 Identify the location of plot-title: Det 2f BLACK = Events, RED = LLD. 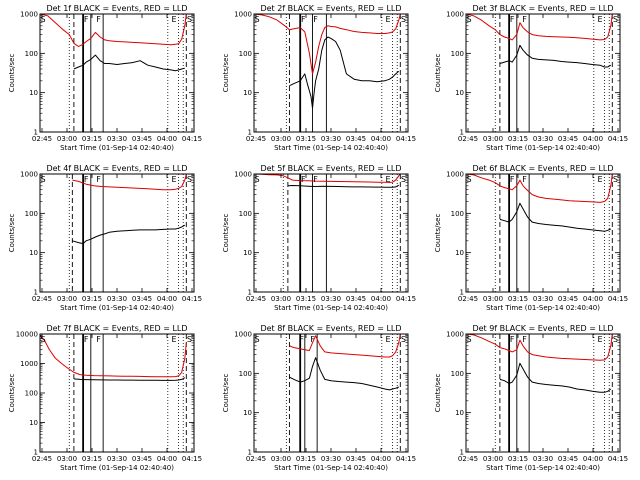
(330, 8).